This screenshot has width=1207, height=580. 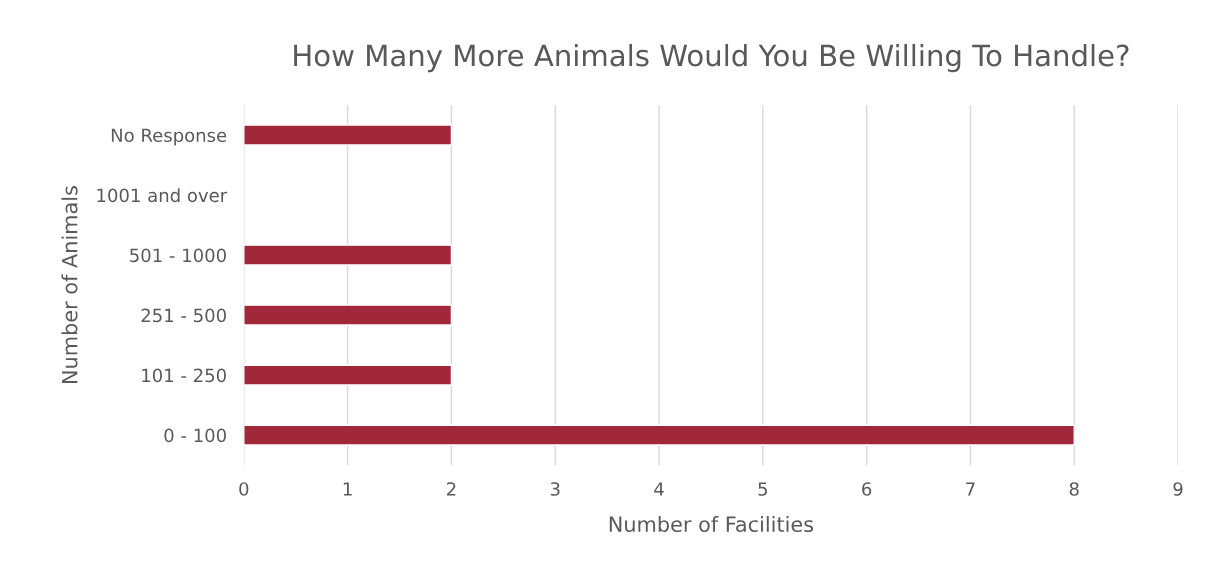 What do you see at coordinates (1074, 489) in the screenshot?
I see `x-tick-label: 8` at bounding box center [1074, 489].